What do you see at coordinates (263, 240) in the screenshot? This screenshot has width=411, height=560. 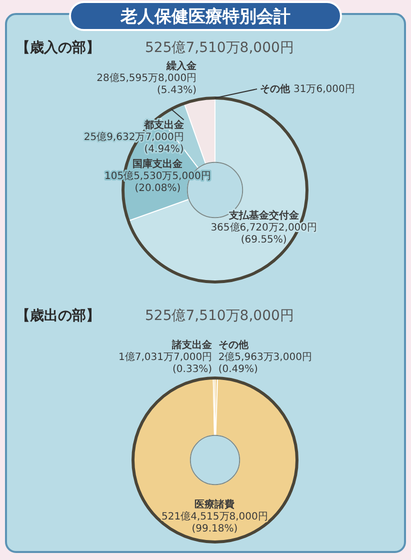 I see `data-label: (69.55%)` at bounding box center [263, 240].